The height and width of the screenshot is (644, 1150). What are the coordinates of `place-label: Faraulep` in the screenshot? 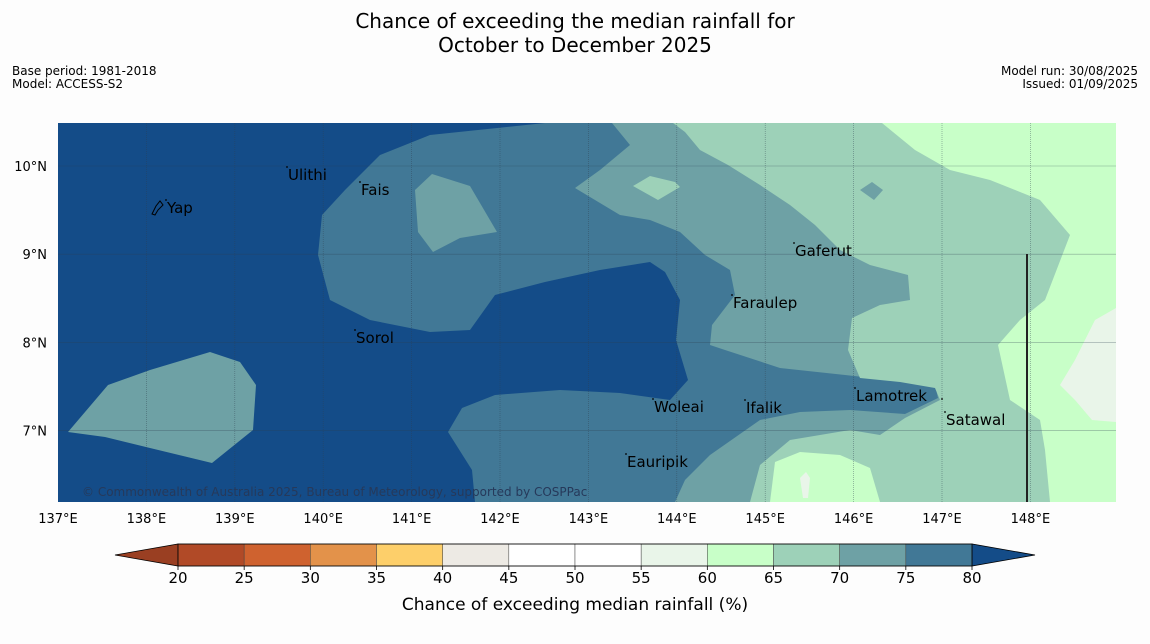 It's located at (765, 303).